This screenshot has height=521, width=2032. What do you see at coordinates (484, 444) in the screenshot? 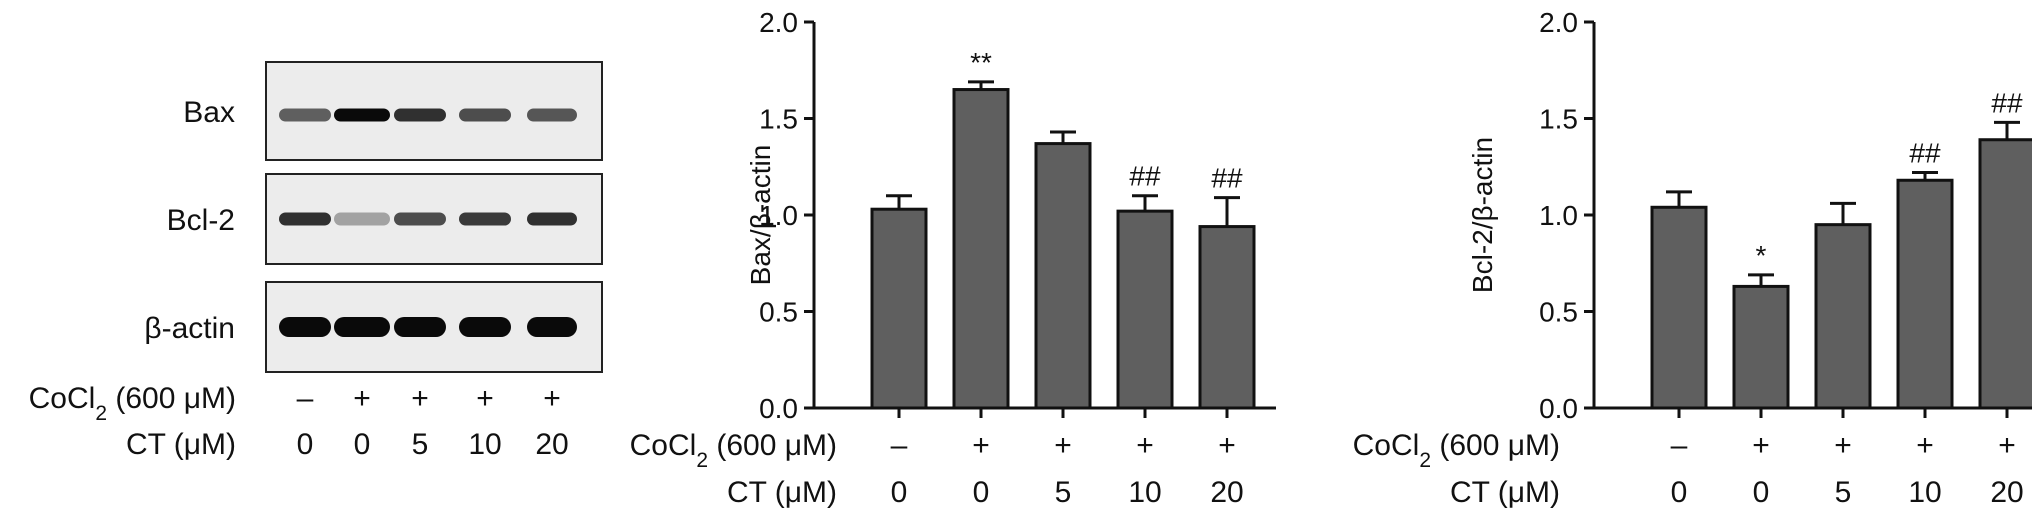
I see `blot-ct-value: 10` at bounding box center [484, 444].